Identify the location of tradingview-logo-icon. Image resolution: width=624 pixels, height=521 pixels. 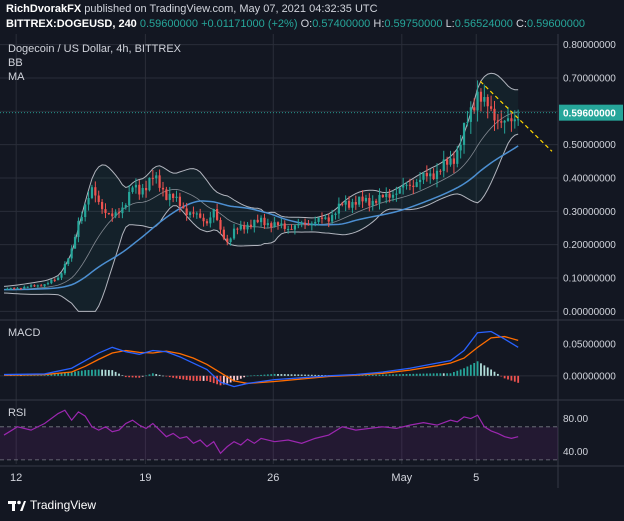
(17, 505).